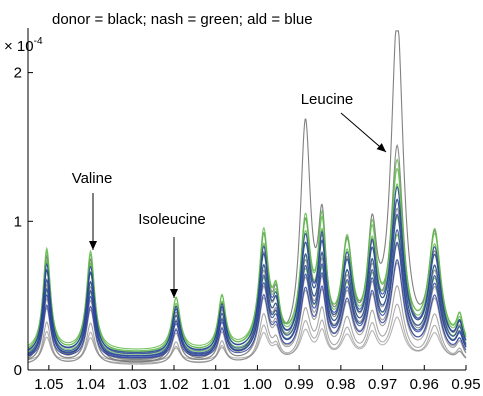 The height and width of the screenshot is (396, 483). Describe the element at coordinates (215, 384) in the screenshot. I see `x-tick-label: 1.01` at that location.